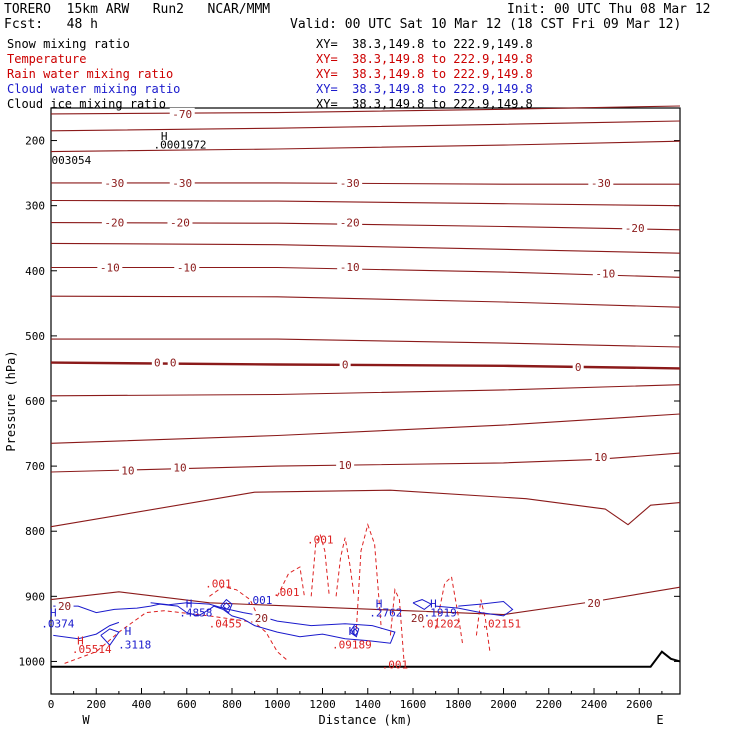  Describe the element at coordinates (35, 401) in the screenshot. I see `y-tick-label: 600` at that location.